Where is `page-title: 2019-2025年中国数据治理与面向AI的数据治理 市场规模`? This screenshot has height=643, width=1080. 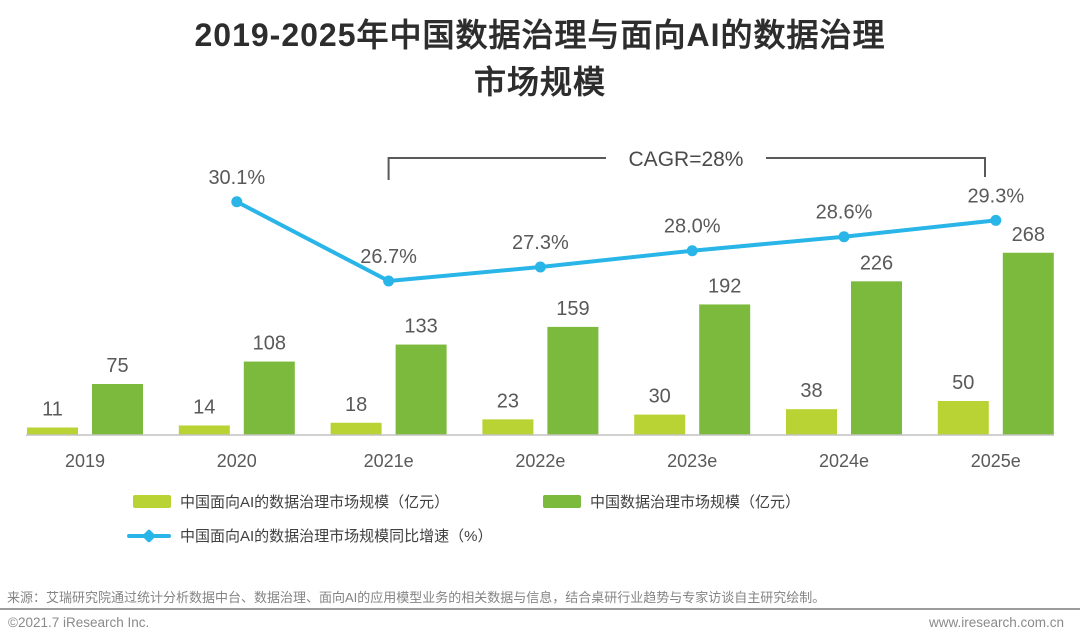
page-title: 2019-2025年中国数据治理与面向AI的数据治理 市场规模 is located at coordinates (540, 59).